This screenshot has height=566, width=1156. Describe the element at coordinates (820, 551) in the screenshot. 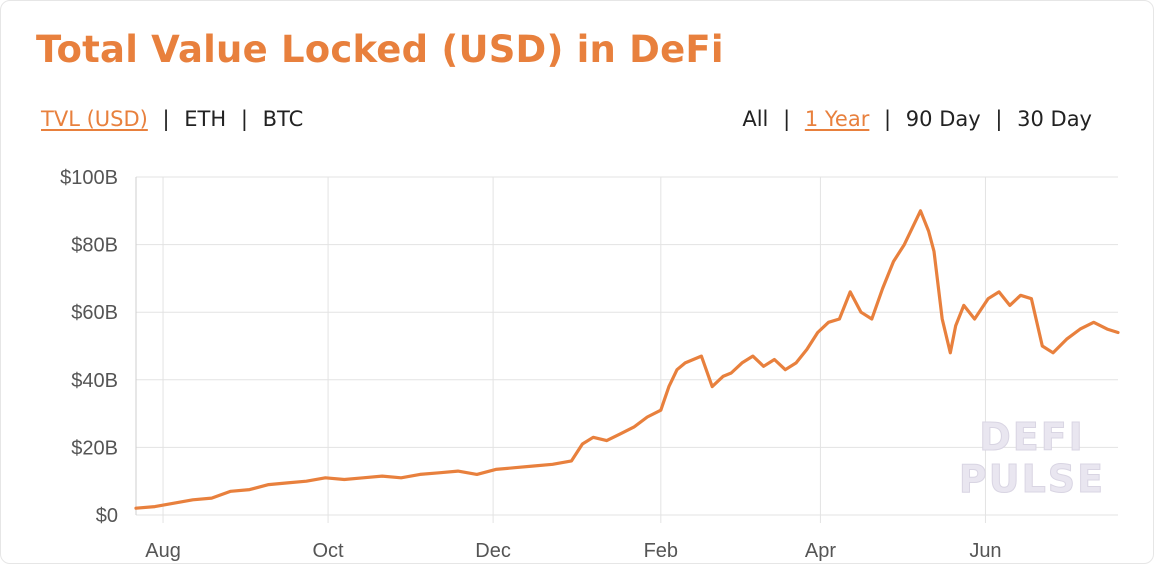

I see `x-tick-label: Apr` at that location.